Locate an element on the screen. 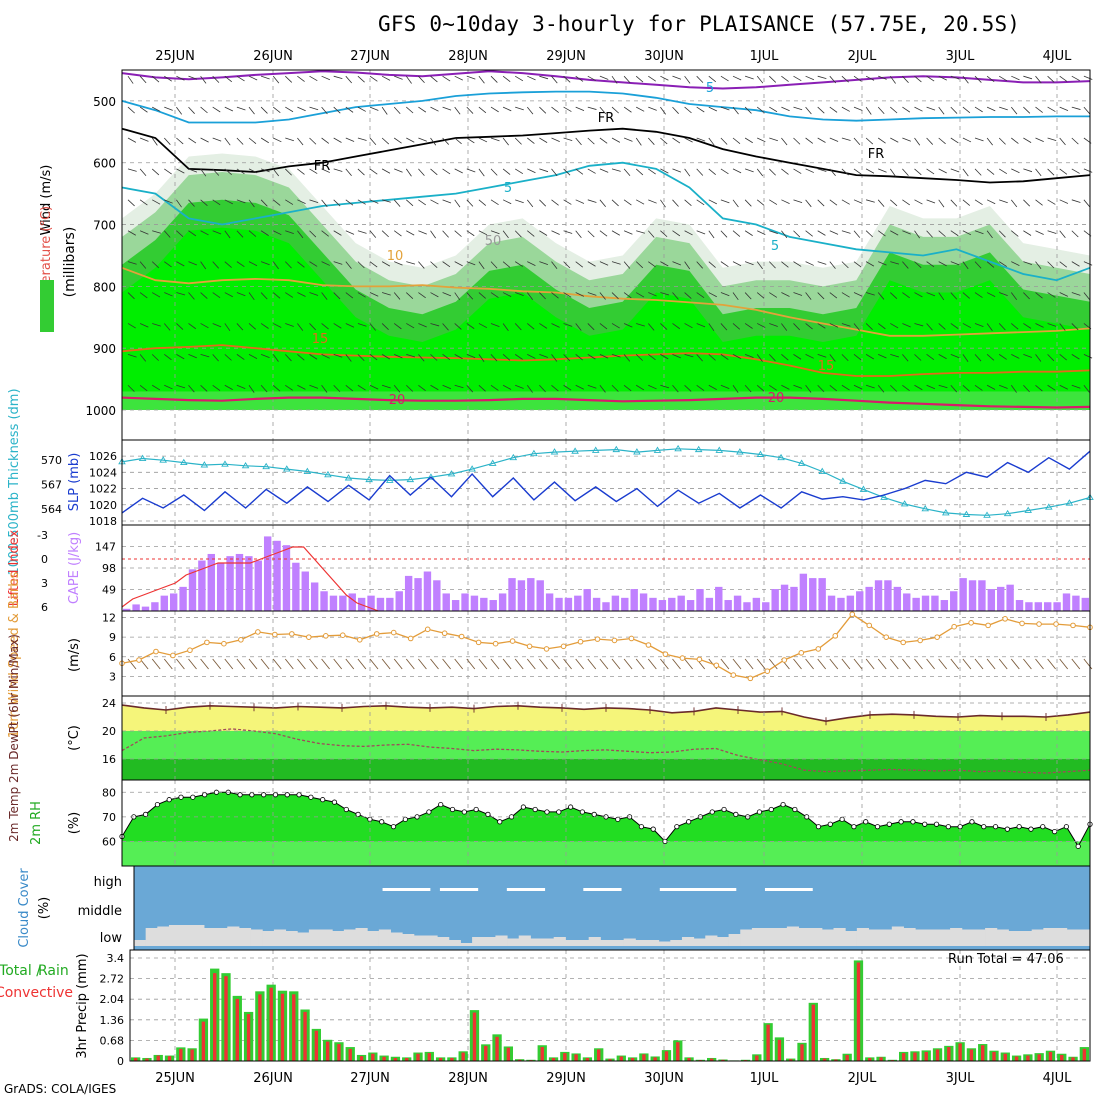  cloud-layer-low: low is located at coordinates (111, 938).